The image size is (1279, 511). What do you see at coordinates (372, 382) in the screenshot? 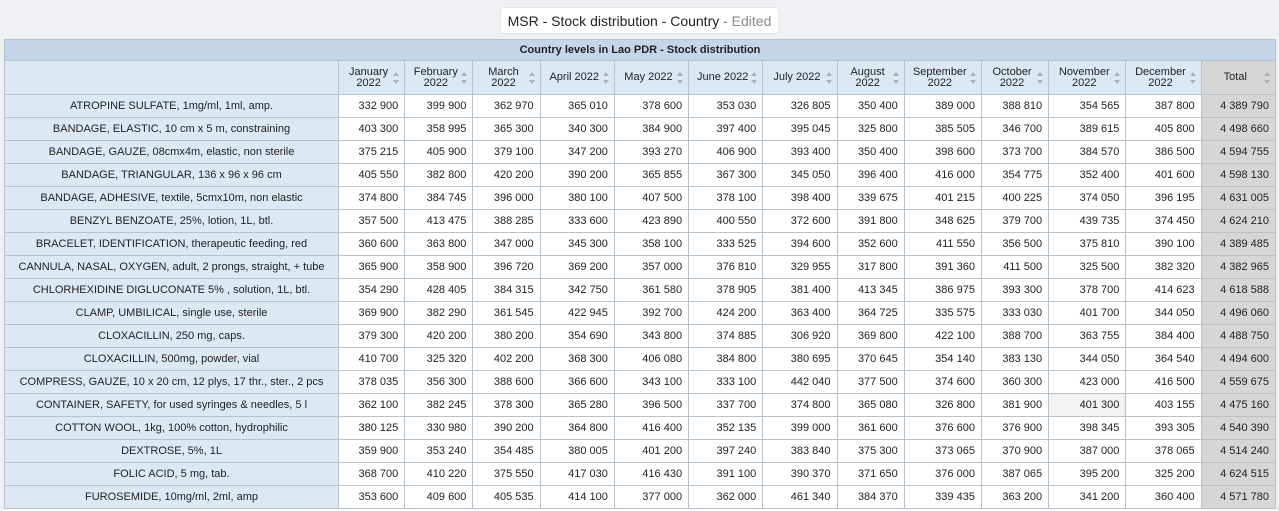
I see `table-cell: 378 035` at bounding box center [372, 382].